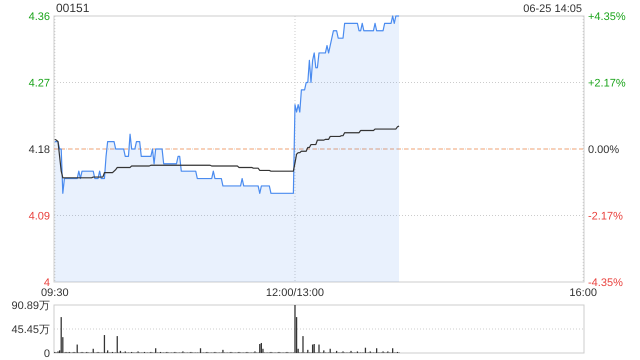 This screenshot has height=360, width=640. Describe the element at coordinates (30, 330) in the screenshot. I see `y-tick-label: 45.45万` at that location.